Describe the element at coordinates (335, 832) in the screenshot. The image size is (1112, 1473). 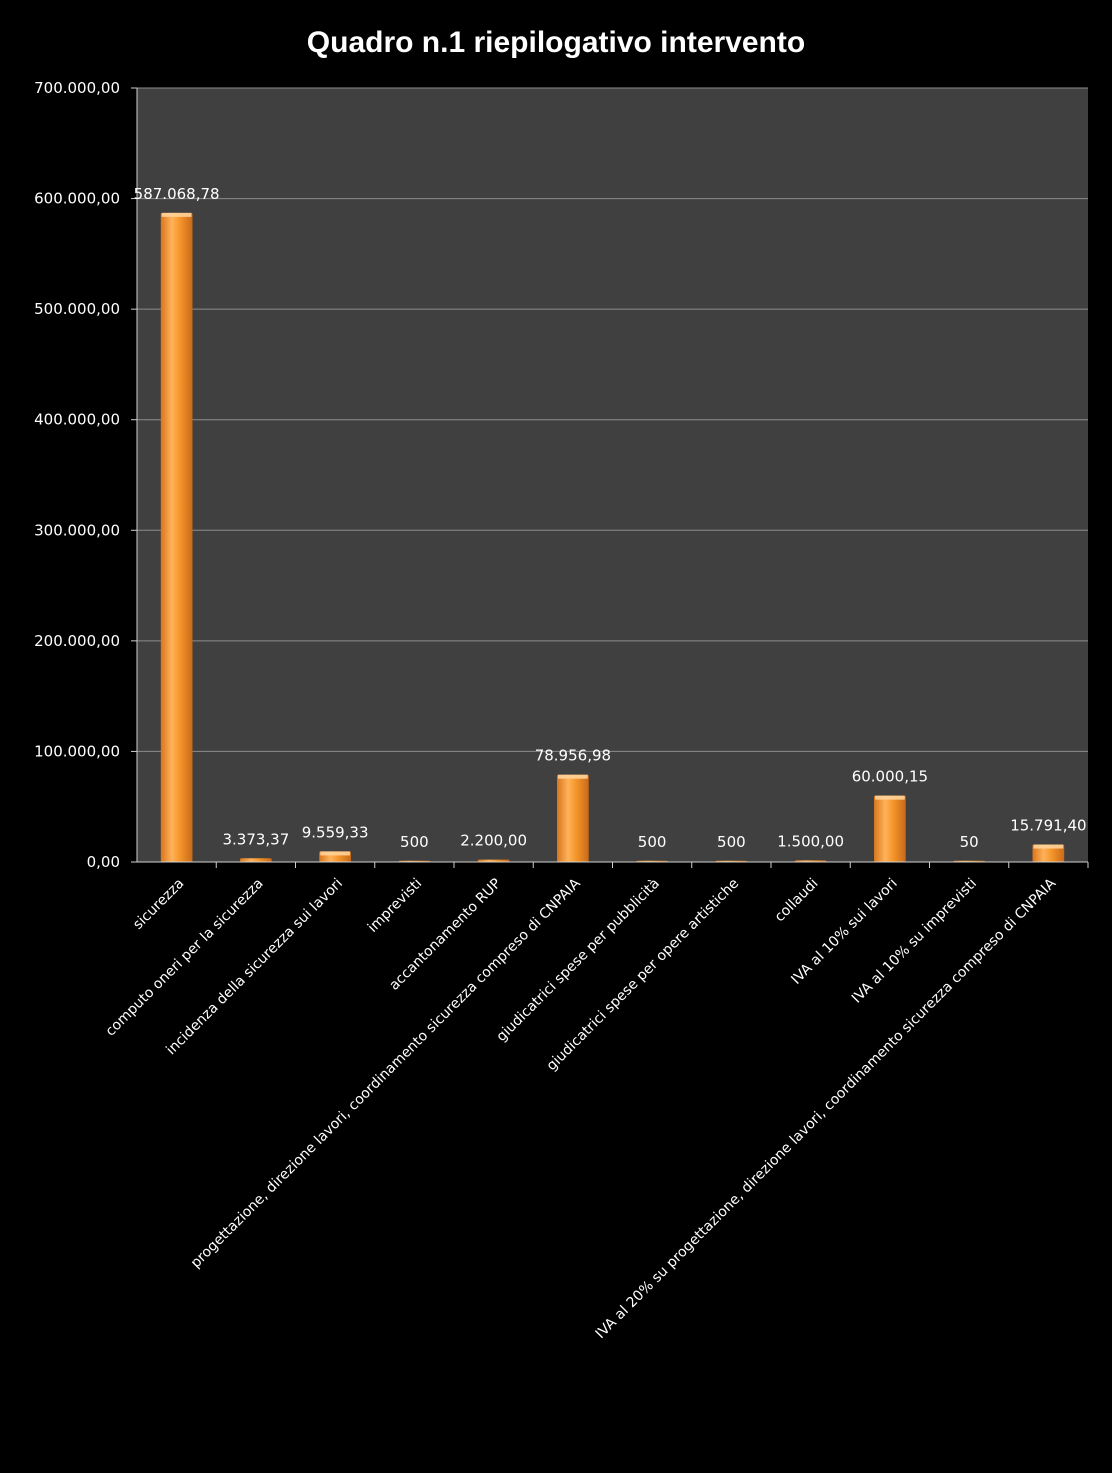
I see `data-label: 9.559,33` at that location.